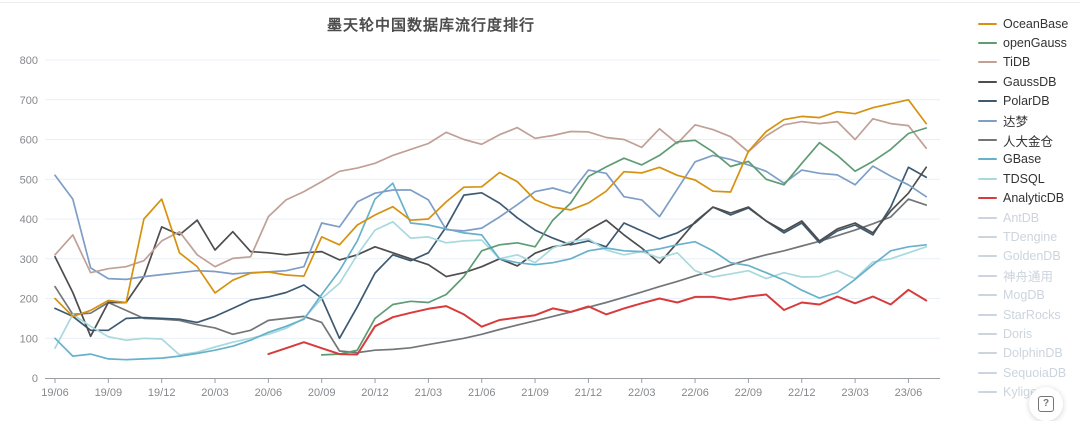 The image size is (1080, 421). Describe the element at coordinates (1018, 333) in the screenshot. I see `legend-label: Doris` at that location.